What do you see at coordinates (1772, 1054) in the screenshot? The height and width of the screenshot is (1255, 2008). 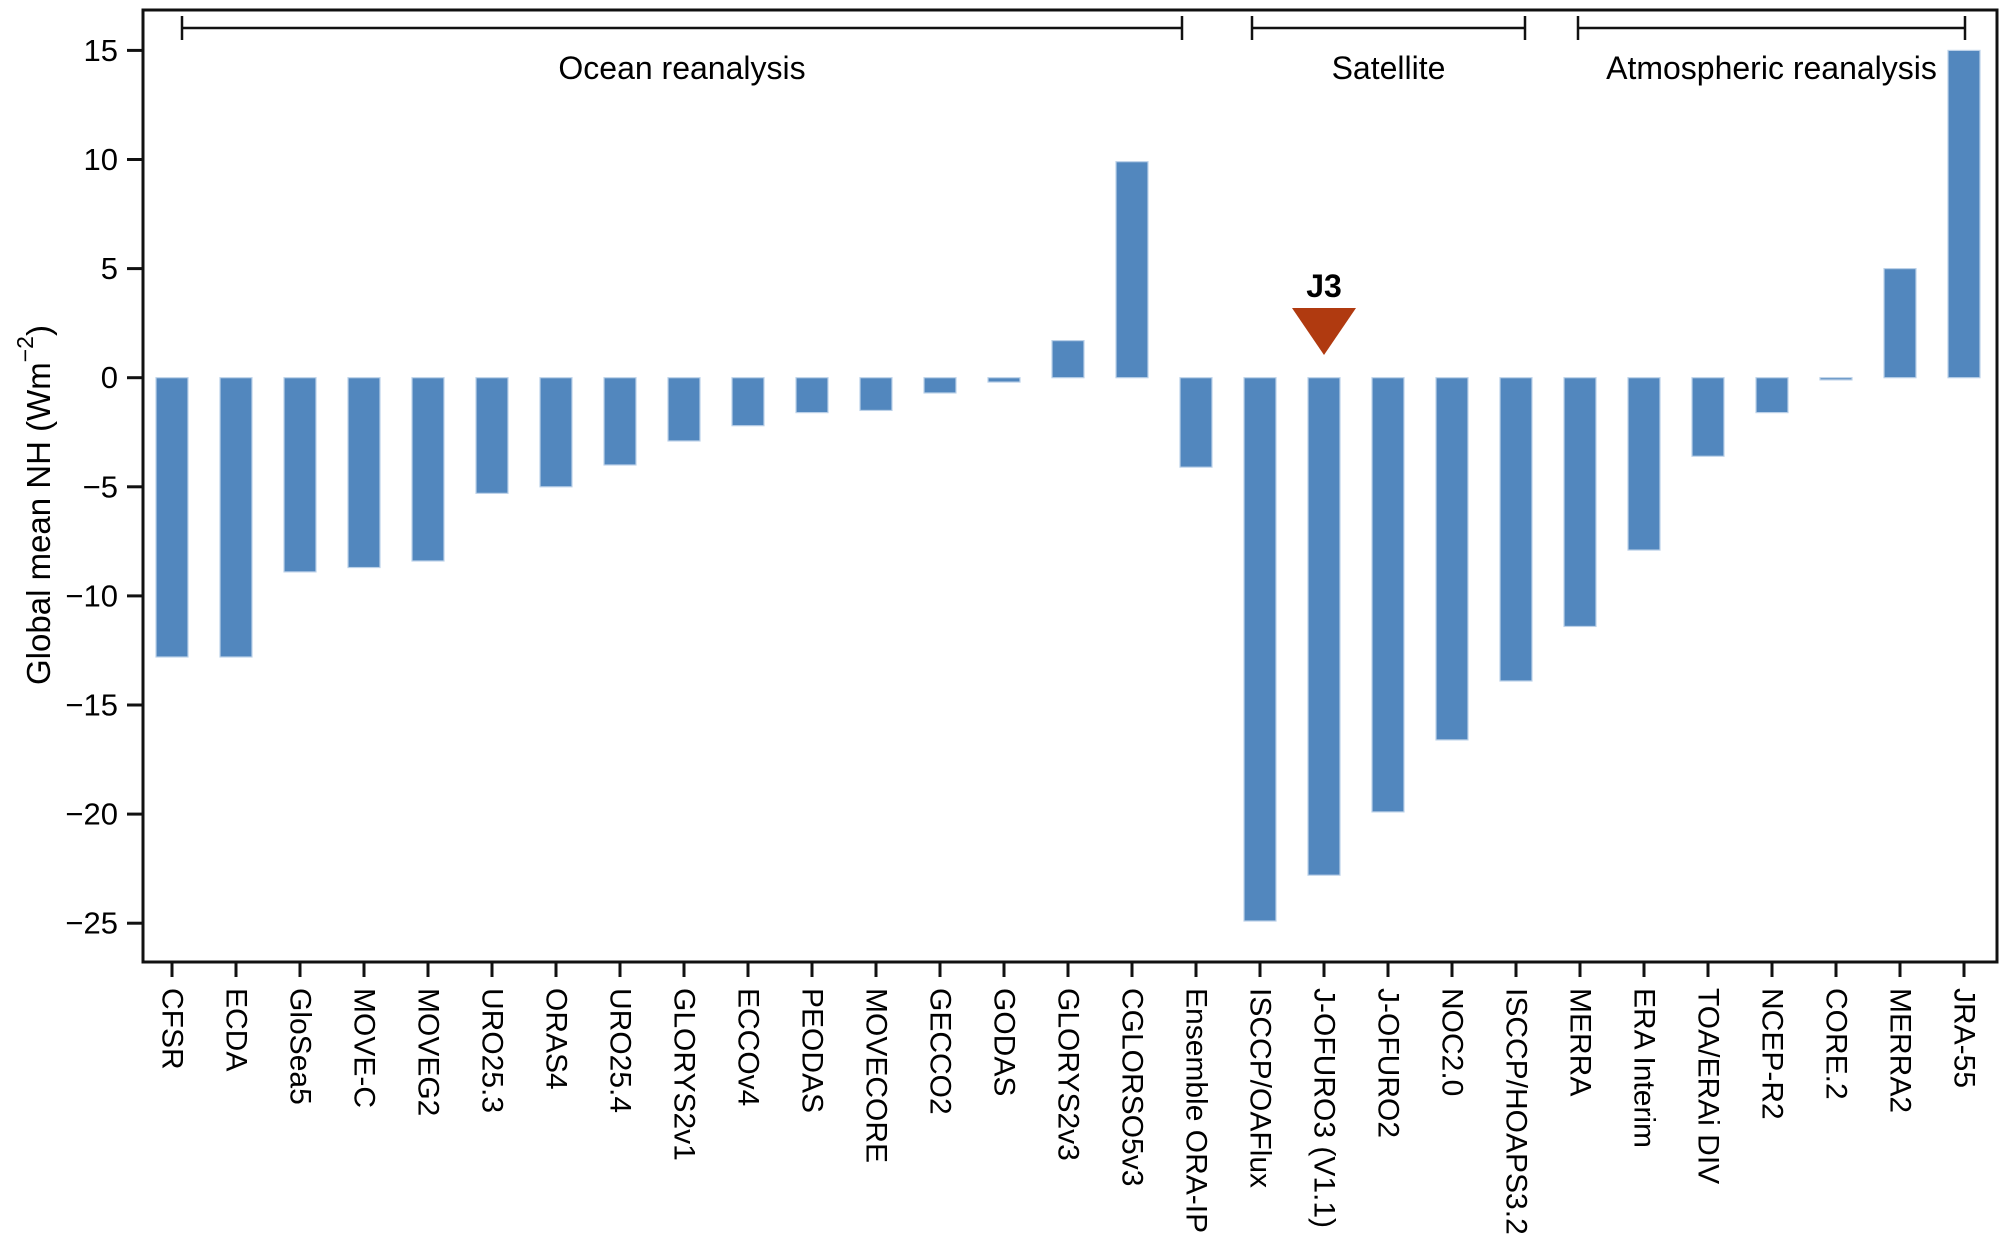 I see `x-tick-label: NCEP-R2` at bounding box center [1772, 1054].